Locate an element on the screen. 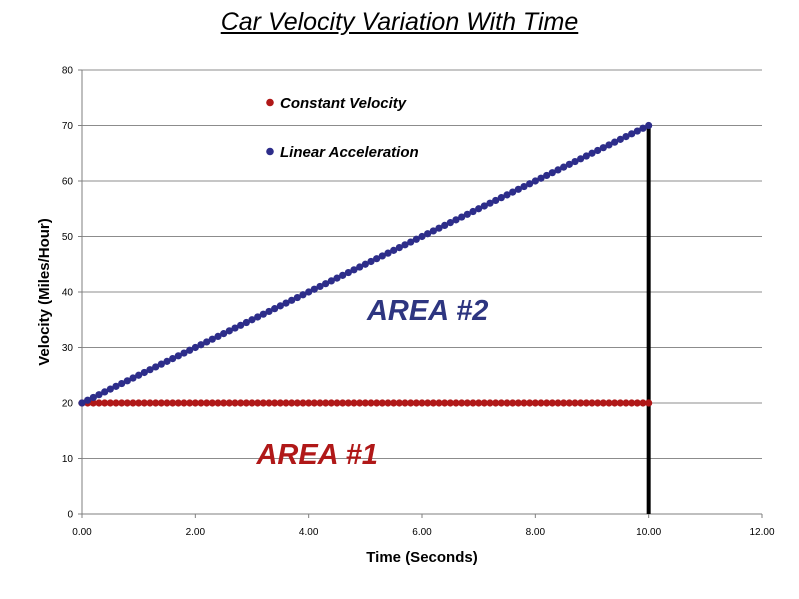  y-tick-label-0: 0 is located at coordinates (70, 515).